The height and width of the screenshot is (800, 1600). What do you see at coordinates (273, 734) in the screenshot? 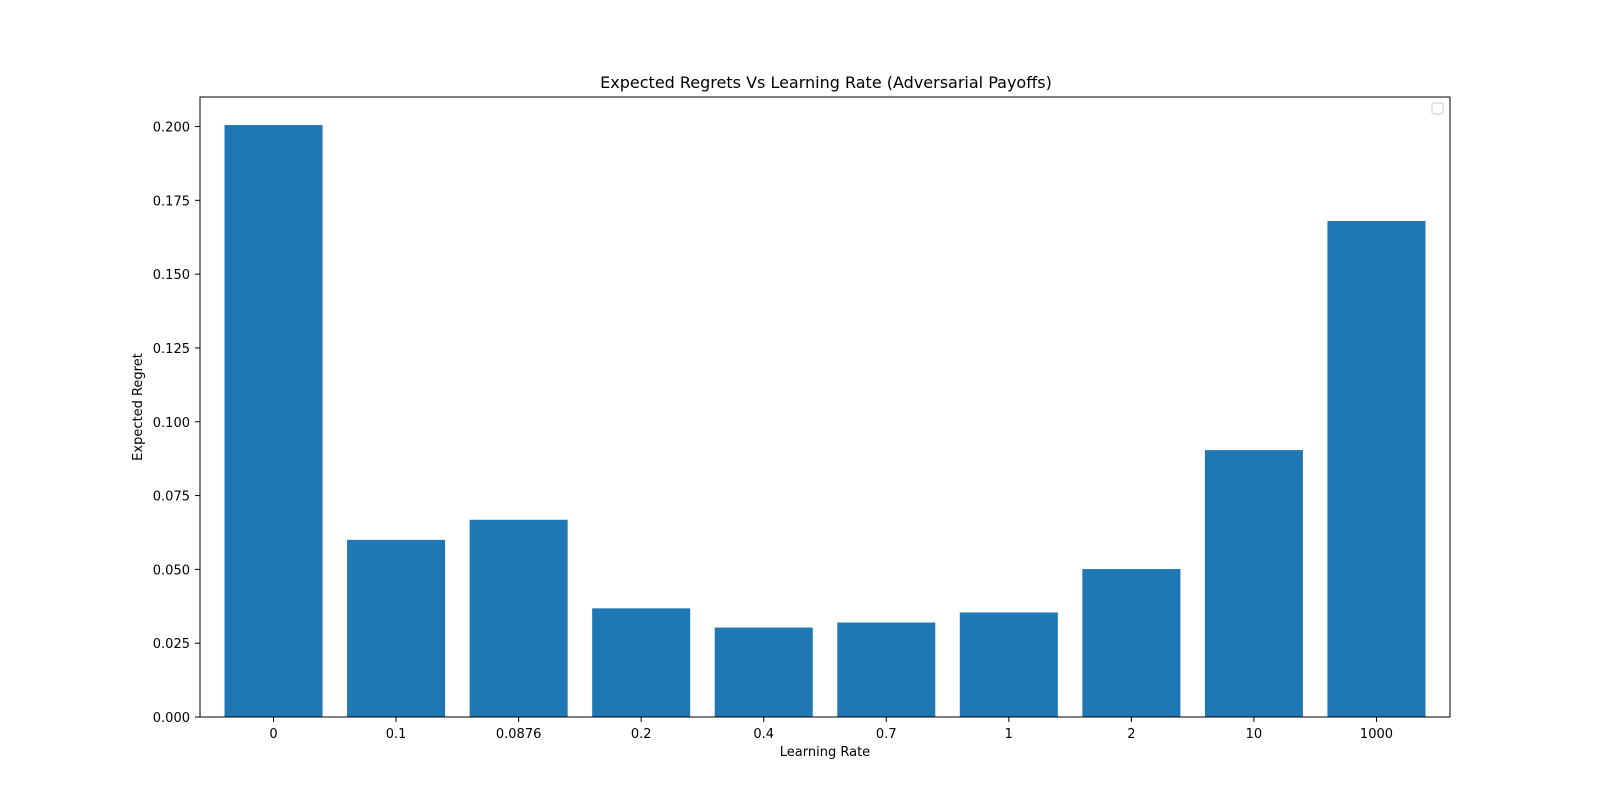
I see `x-tick-label: 0` at bounding box center [273, 734].